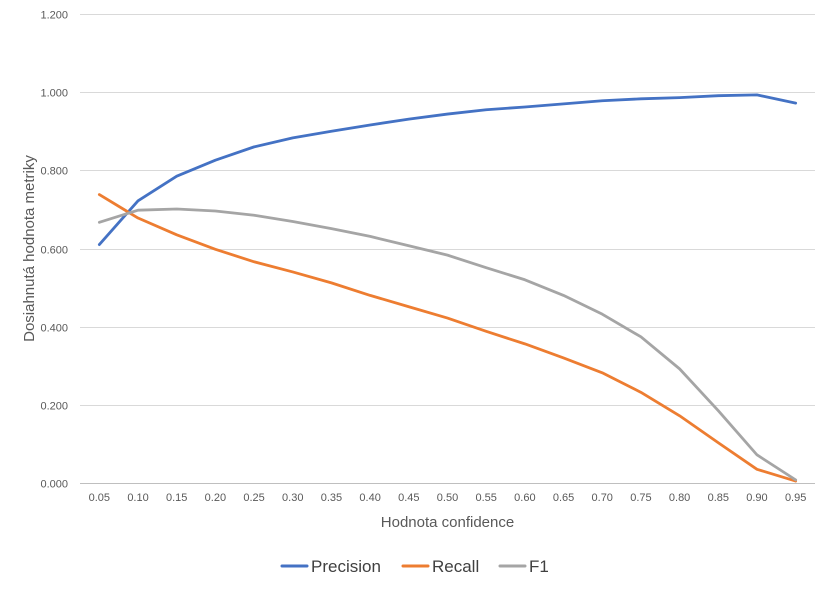  I want to click on x-tick-label: 0.10, so click(137, 498).